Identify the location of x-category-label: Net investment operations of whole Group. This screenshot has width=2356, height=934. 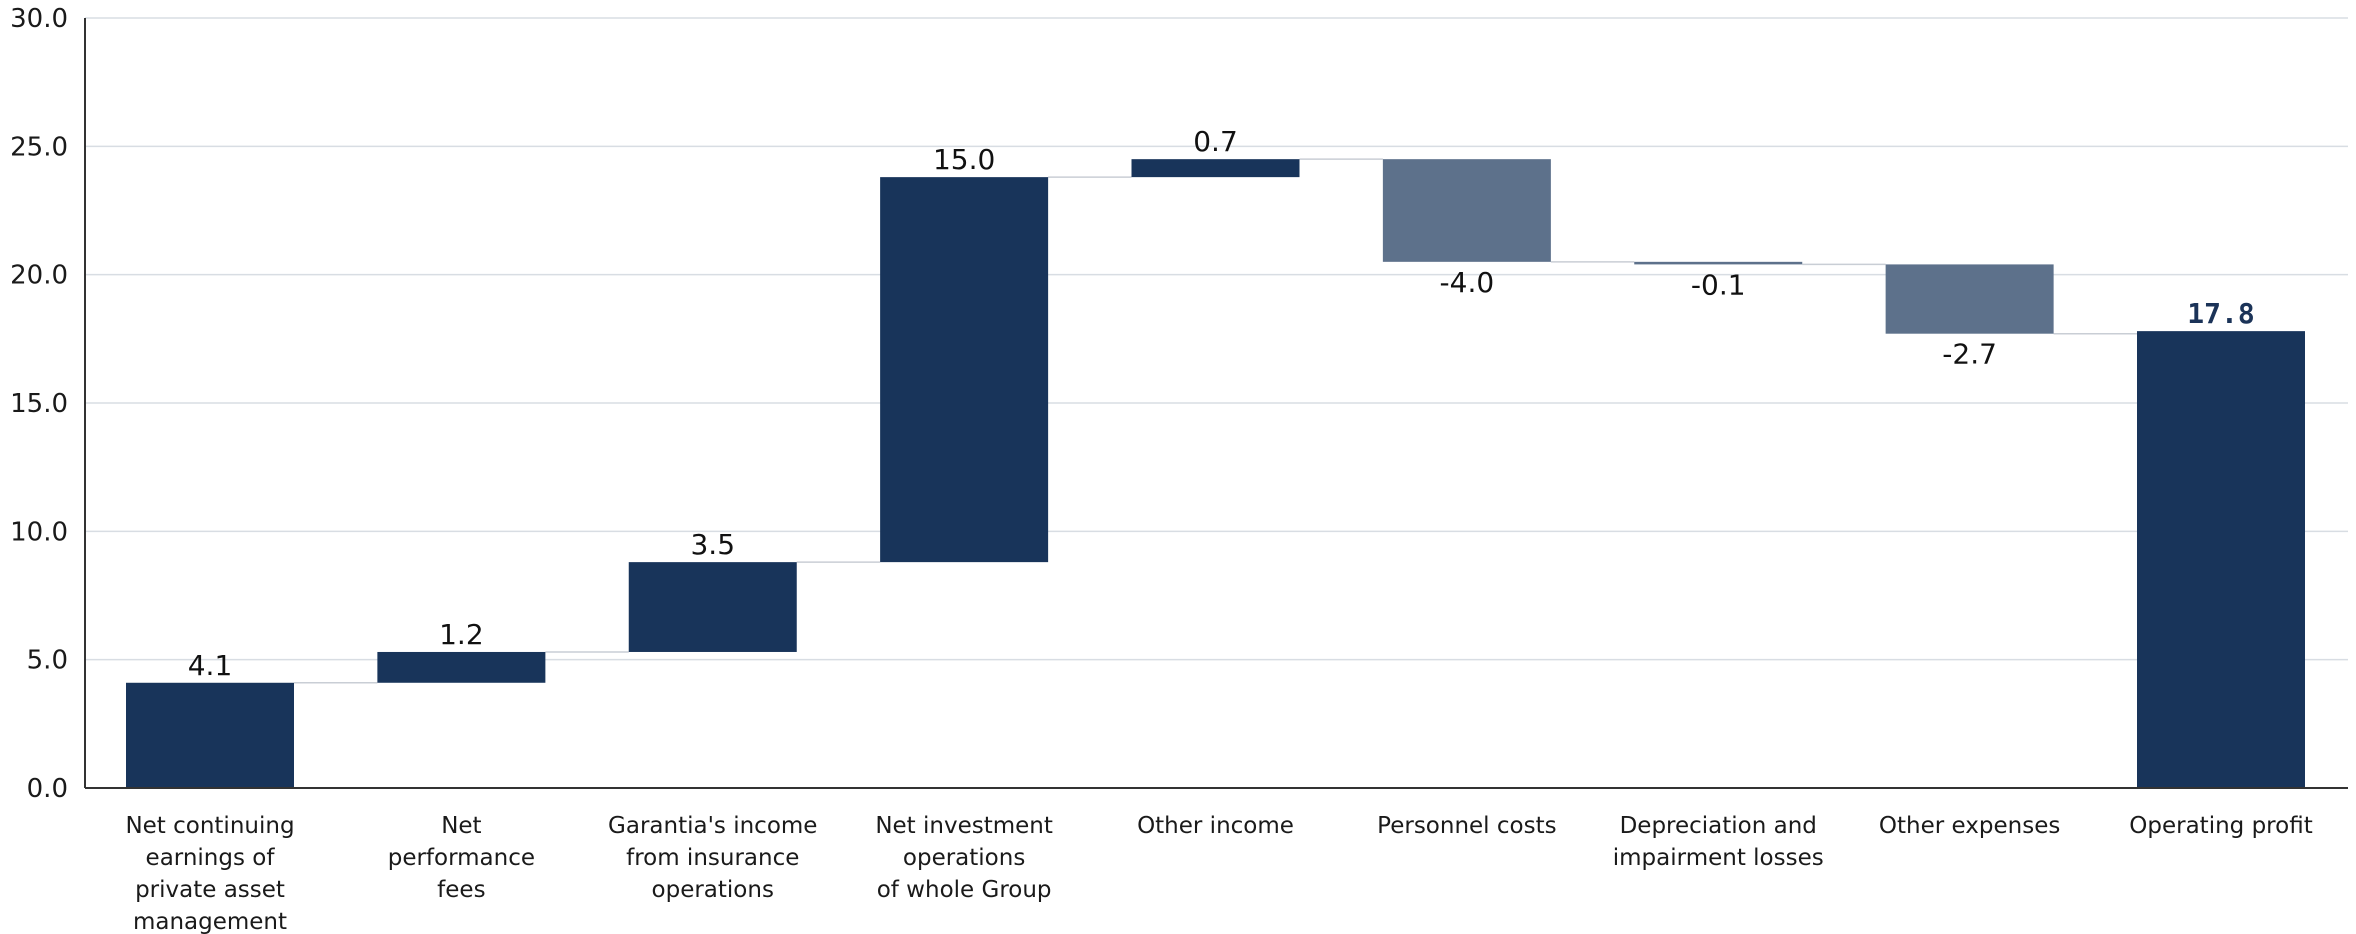
(964, 858).